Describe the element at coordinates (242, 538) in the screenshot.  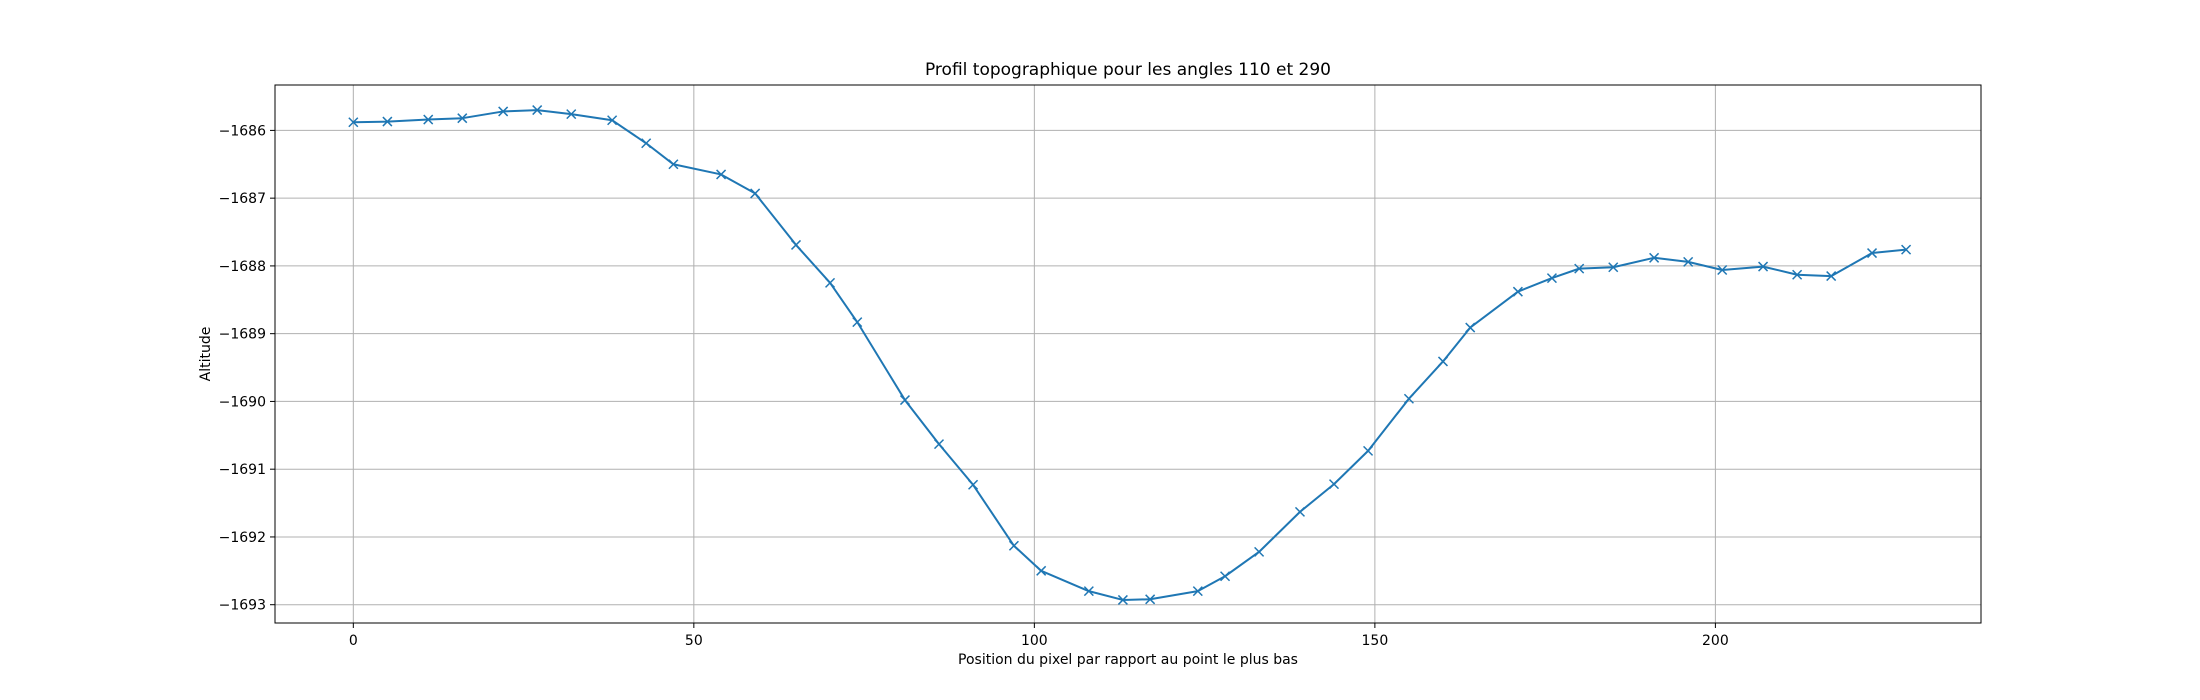
I see `y-tick-label: −1692` at that location.